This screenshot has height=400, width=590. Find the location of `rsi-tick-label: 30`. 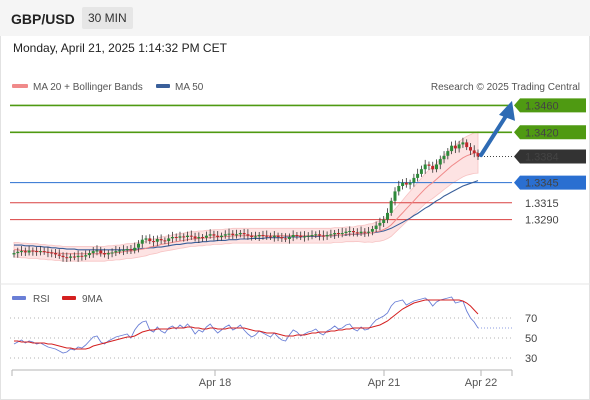

rsi-tick-label: 30 is located at coordinates (531, 359).